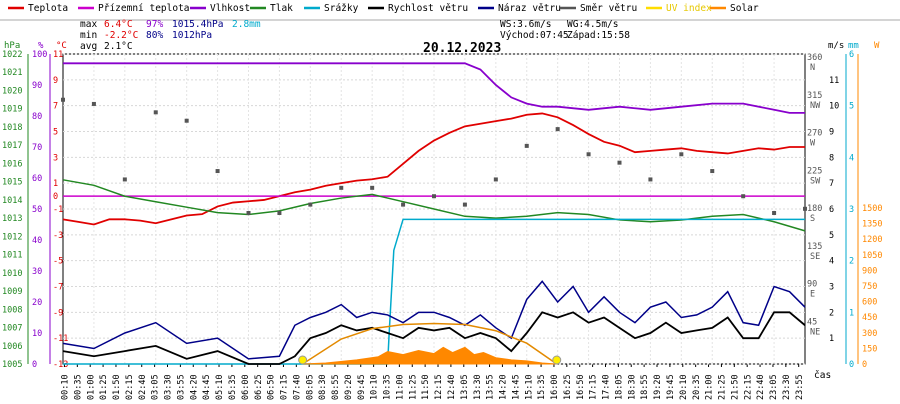 This screenshot has height=404, width=900. I want to click on x-tick-label: 13:55, so click(491, 387).